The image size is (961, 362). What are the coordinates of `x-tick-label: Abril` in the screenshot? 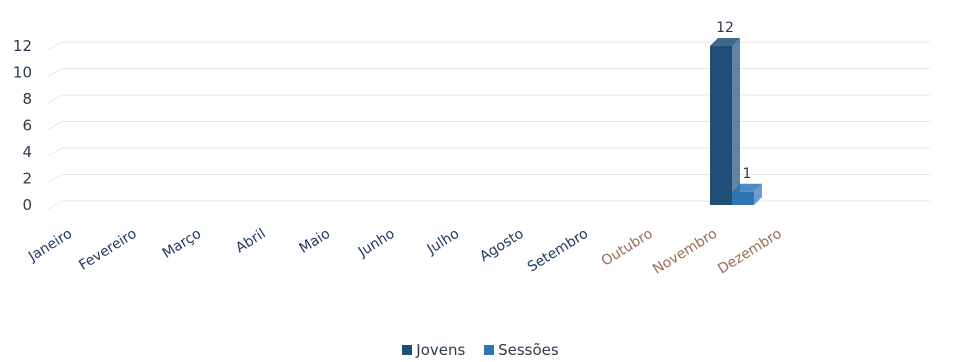 It's located at (251, 241).